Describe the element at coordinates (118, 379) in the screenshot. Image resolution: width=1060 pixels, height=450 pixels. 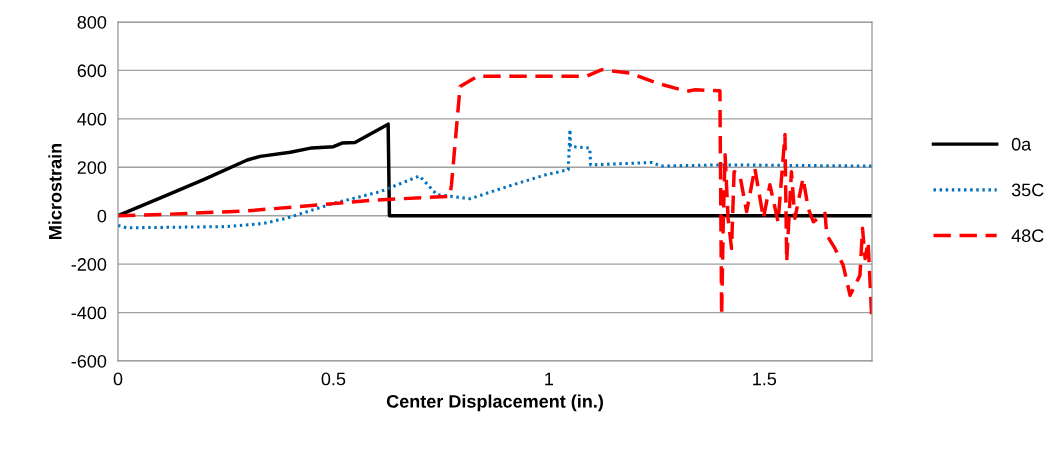
I see `x-tick-label: 0` at that location.